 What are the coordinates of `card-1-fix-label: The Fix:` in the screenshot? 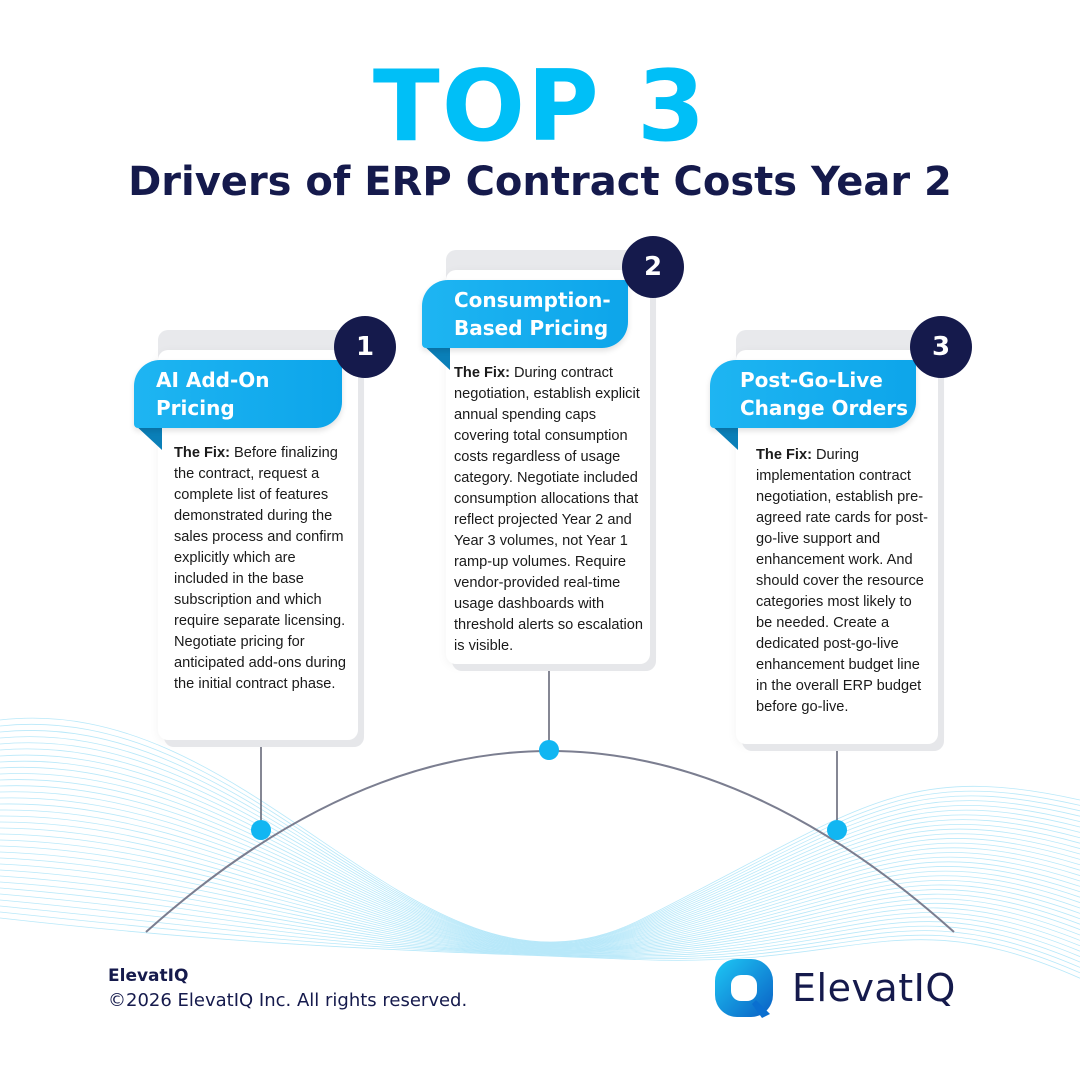 It's located at (202, 453).